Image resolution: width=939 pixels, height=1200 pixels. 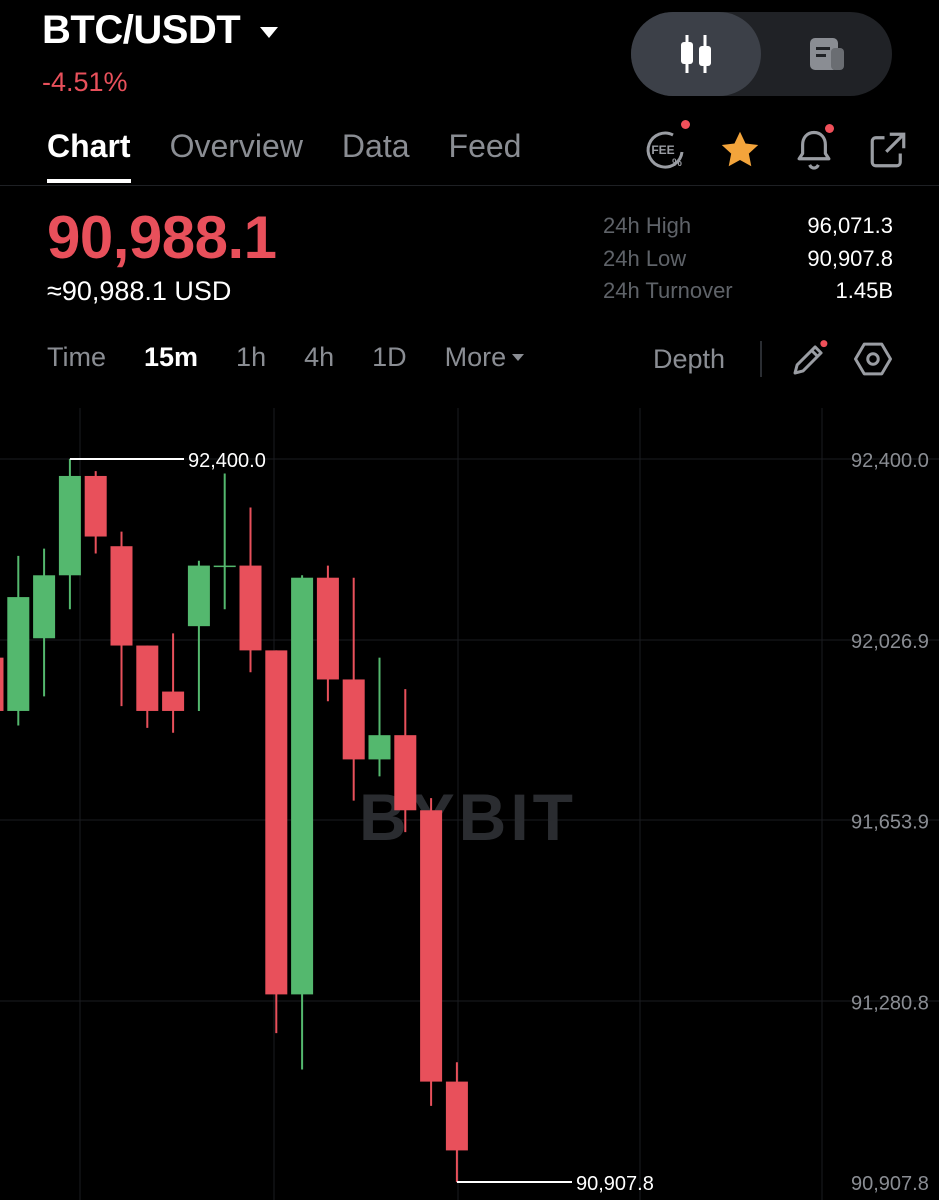 I want to click on pencil-icon, so click(x=810, y=357).